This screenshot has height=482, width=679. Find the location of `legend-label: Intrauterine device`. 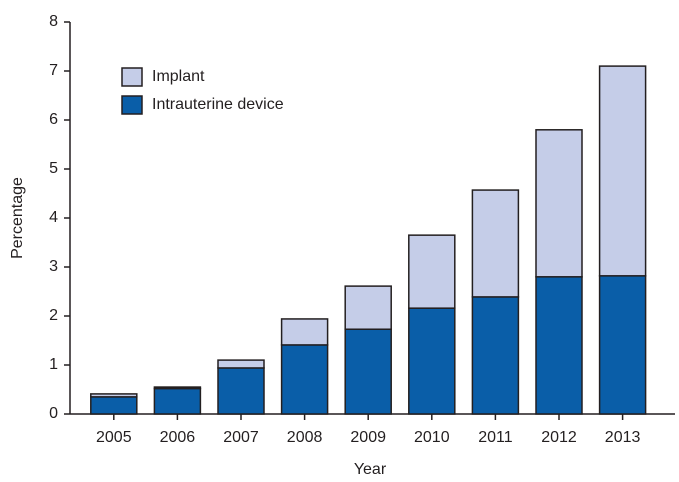

legend-label: Intrauterine device is located at coordinates (218, 104).